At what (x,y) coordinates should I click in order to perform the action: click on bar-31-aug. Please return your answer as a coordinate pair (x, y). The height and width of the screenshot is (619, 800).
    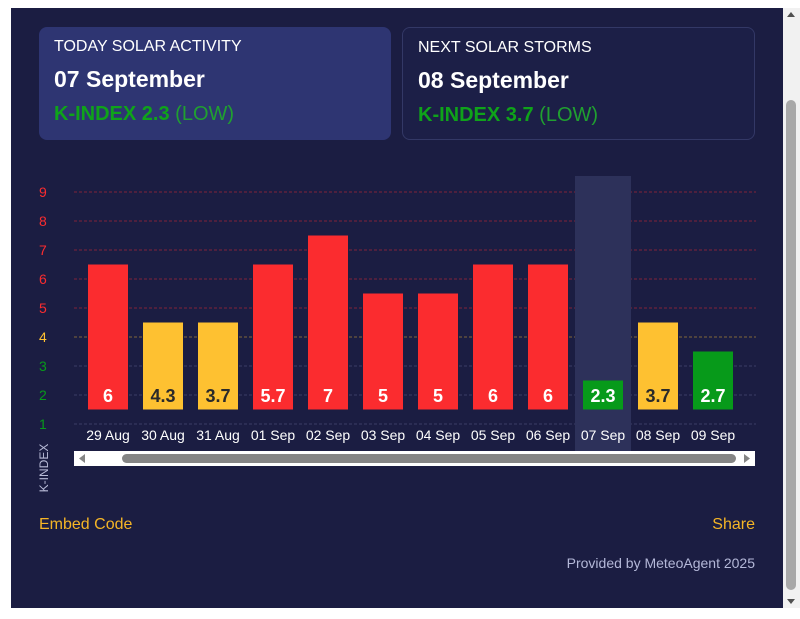
    Looking at the image, I should click on (218, 366).